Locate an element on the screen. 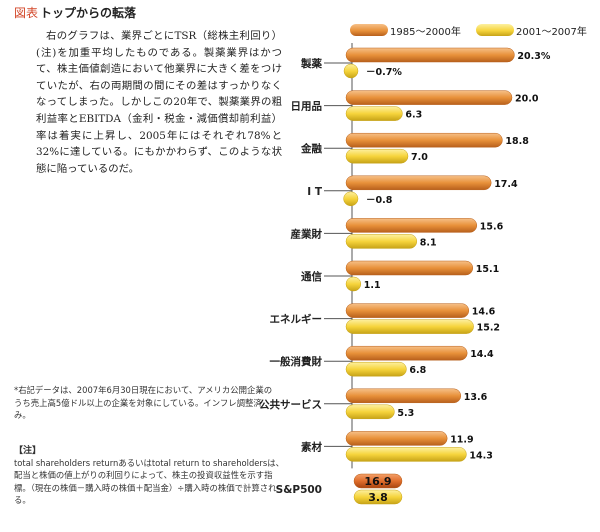 This screenshot has width=600, height=532. data-label: 7.0 is located at coordinates (419, 157).